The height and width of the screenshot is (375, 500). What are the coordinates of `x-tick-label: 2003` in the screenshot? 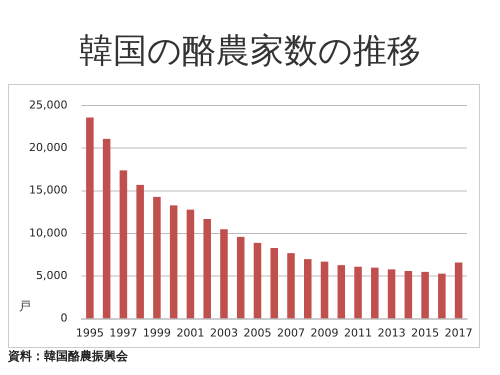 It's located at (224, 333).